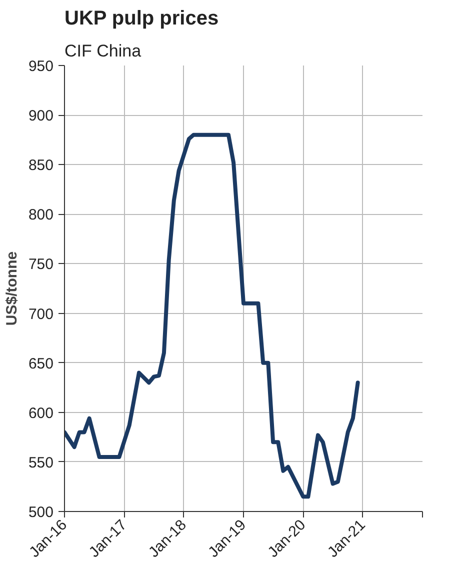  Describe the element at coordinates (41, 413) in the screenshot. I see `y-tick-label: 600` at that location.